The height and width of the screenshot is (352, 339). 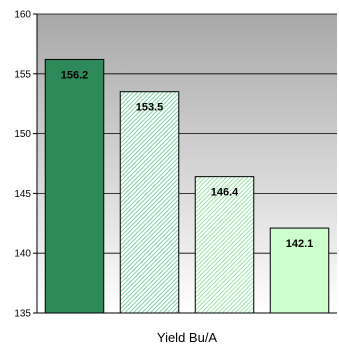 What do you see at coordinates (225, 193) in the screenshot?
I see `data-label-3: 146.4` at bounding box center [225, 193].